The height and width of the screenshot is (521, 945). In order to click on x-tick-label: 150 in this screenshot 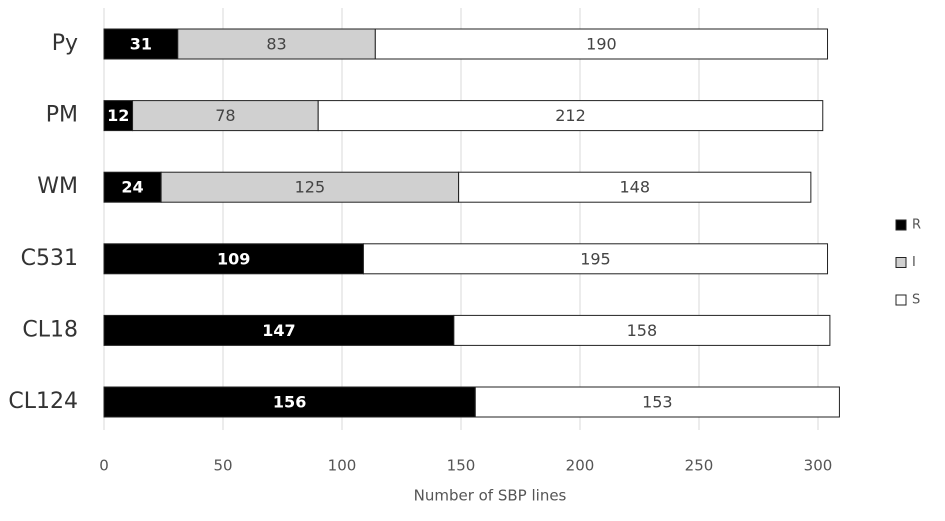, I will do `click(461, 466)`.